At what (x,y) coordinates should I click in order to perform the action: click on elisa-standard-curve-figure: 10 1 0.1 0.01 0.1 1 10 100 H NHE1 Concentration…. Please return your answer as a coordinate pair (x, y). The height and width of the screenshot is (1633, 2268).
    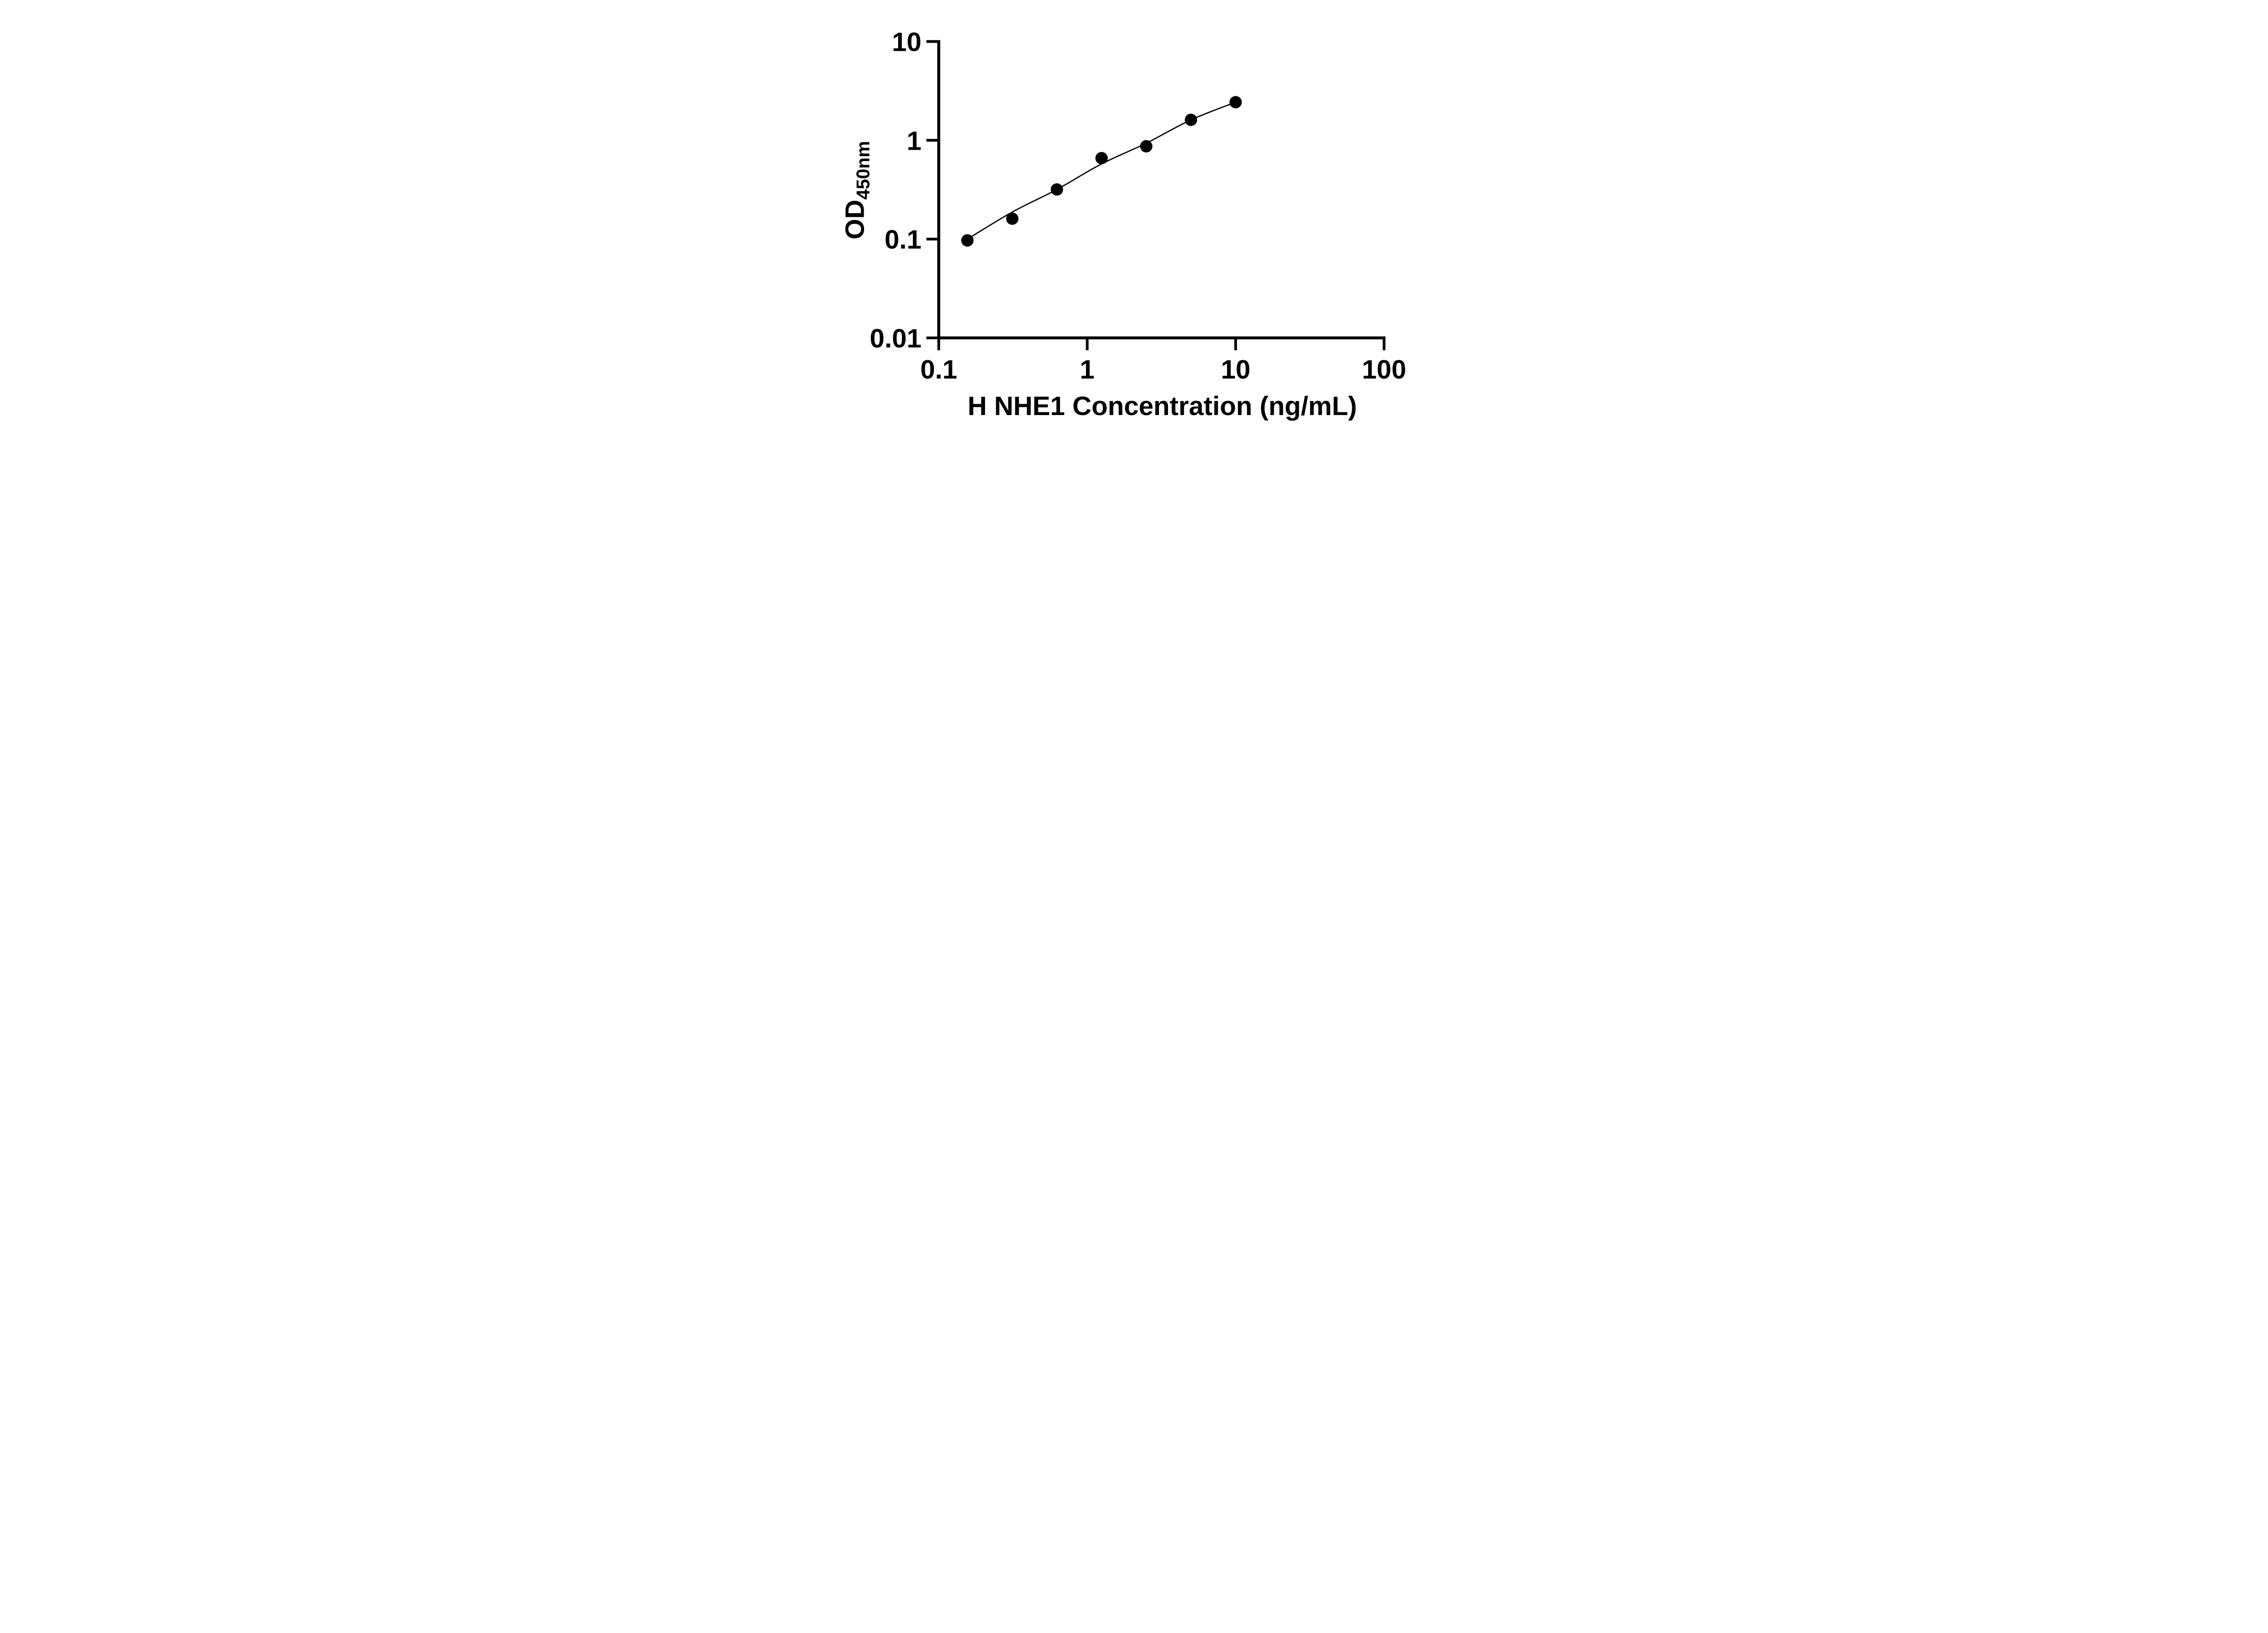
    Looking at the image, I should click on (1134, 222).